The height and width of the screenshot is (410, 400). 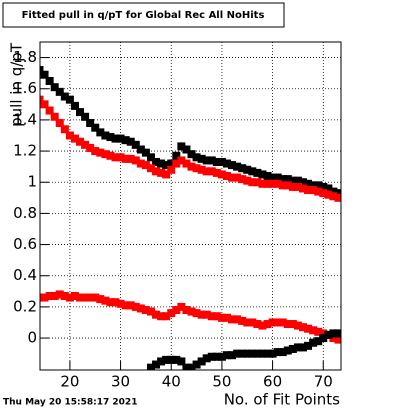 I want to click on y-tick-label: 0.4, so click(x=25, y=275).